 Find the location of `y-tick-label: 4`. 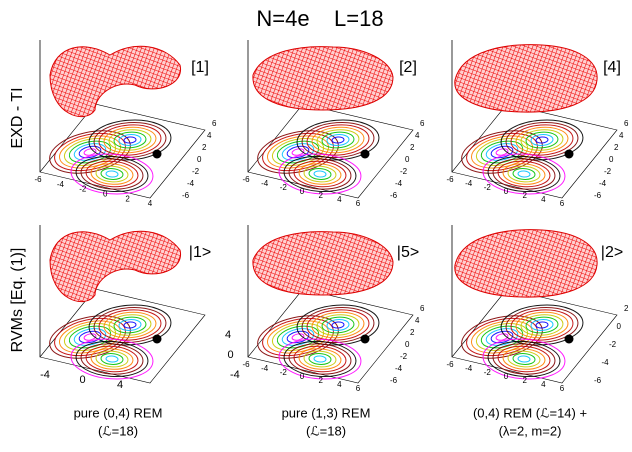

y-tick-label: 4 is located at coordinates (417, 320).